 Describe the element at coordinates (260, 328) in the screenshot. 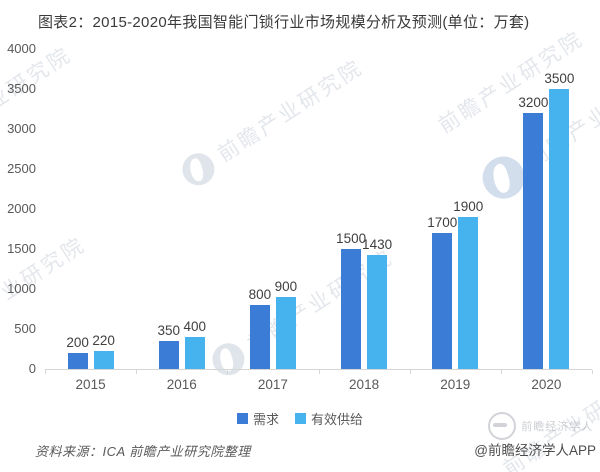

I see `bar-2017-需求: 800` at that location.